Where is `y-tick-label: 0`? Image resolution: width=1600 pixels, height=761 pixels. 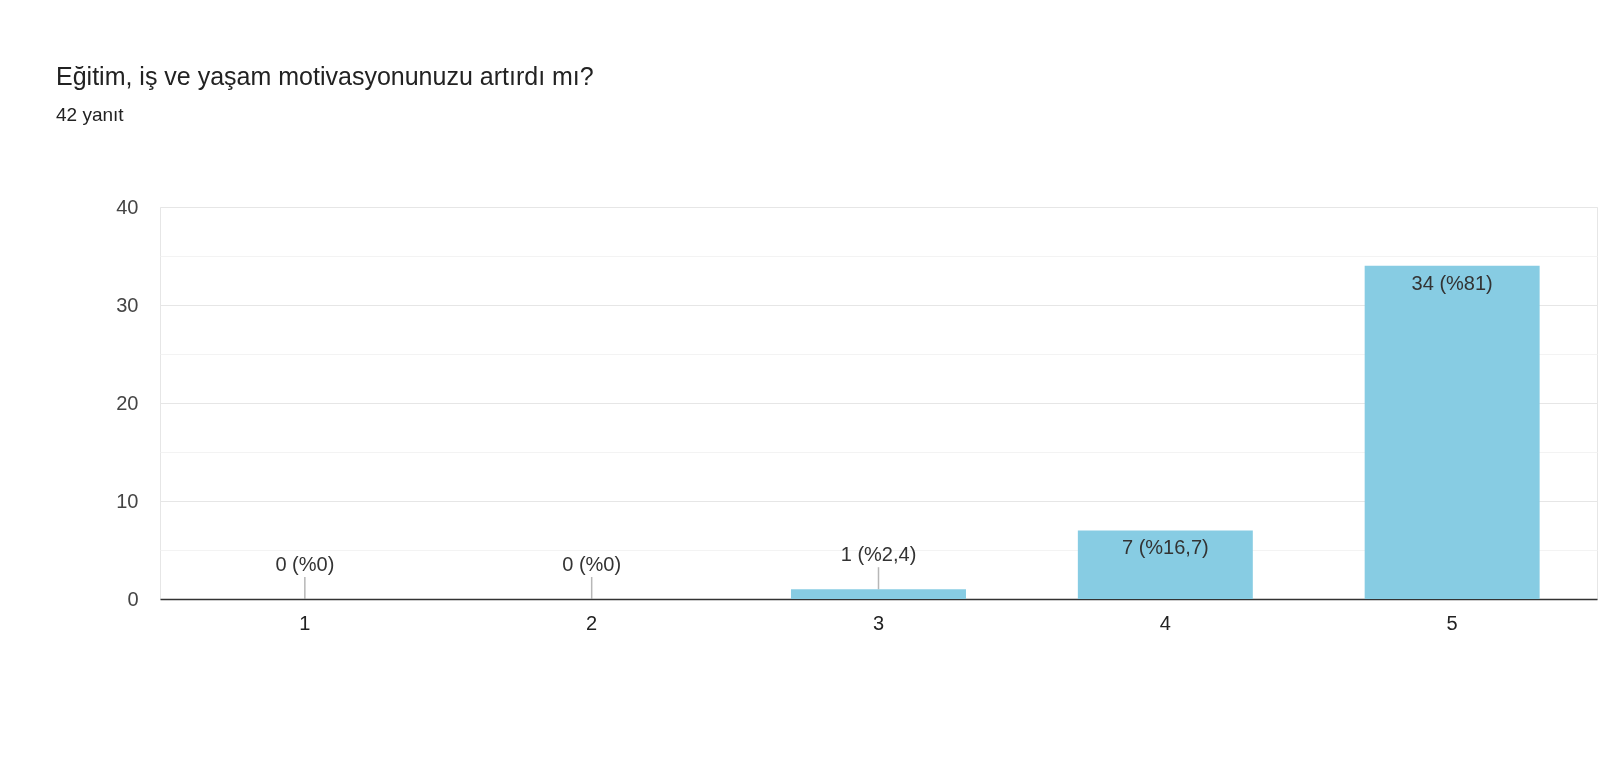 y-tick-label: 0 is located at coordinates (133, 598).